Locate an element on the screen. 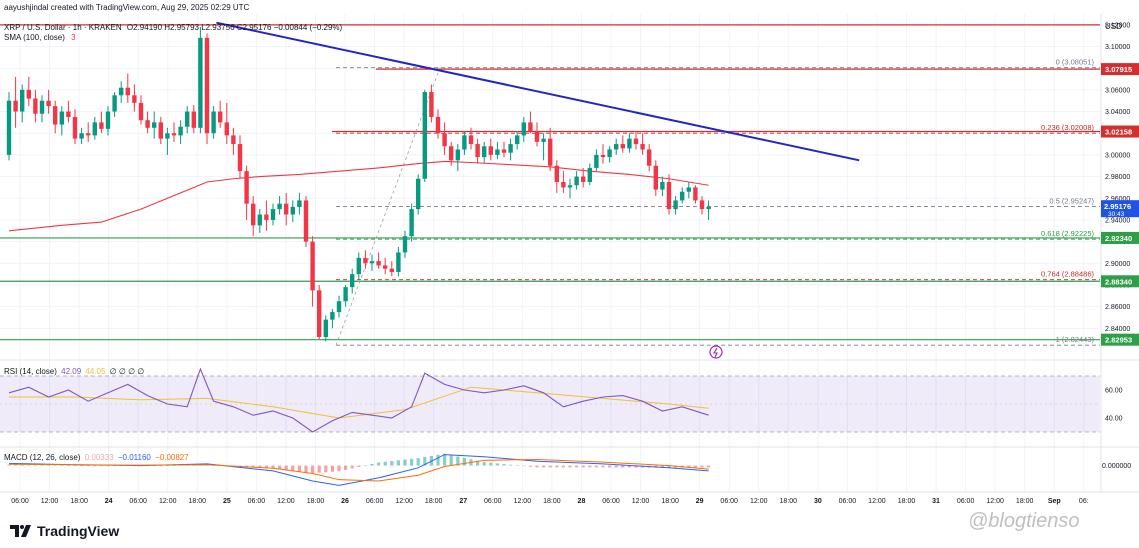 The image size is (1139, 548). sma-legend: SMA (100, close) 3 is located at coordinates (40, 37).